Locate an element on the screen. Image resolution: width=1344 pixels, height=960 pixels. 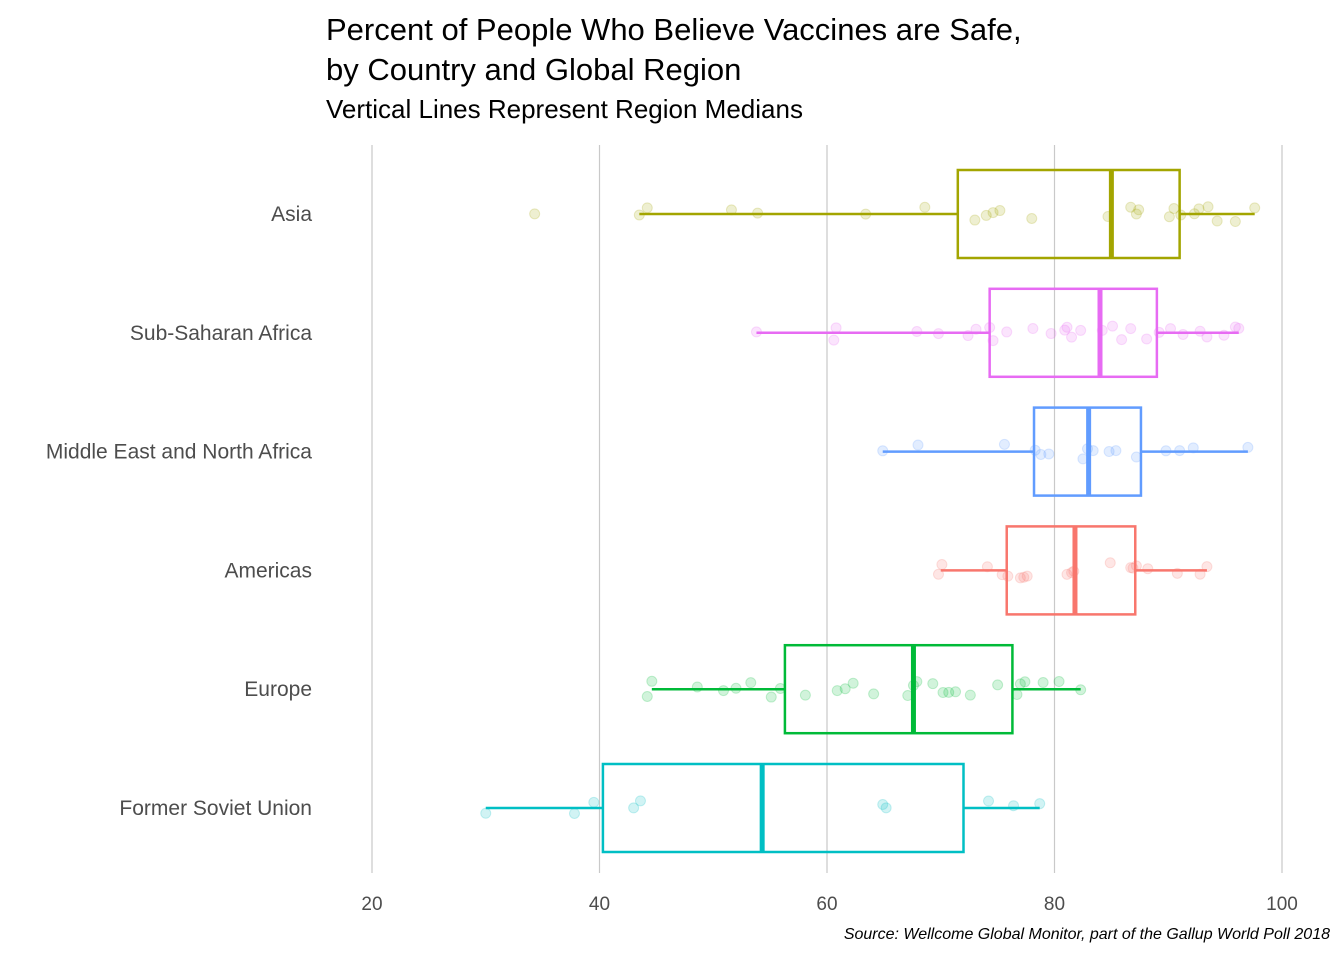
x-tick-label-100: 100 is located at coordinates (1282, 904).